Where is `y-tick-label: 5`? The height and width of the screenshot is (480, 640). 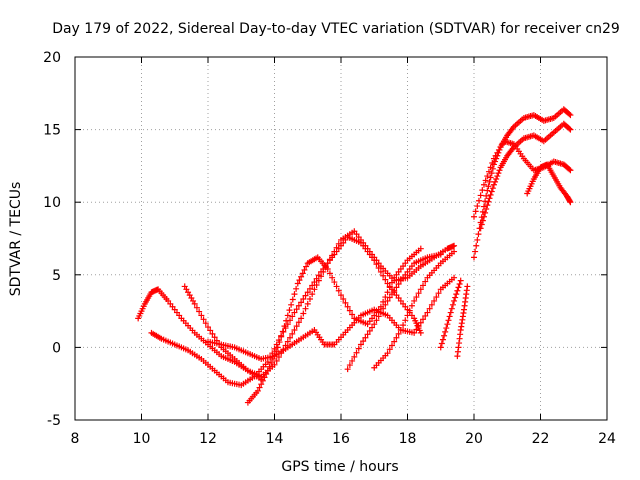
y-tick-label: 5 is located at coordinates (56, 276).